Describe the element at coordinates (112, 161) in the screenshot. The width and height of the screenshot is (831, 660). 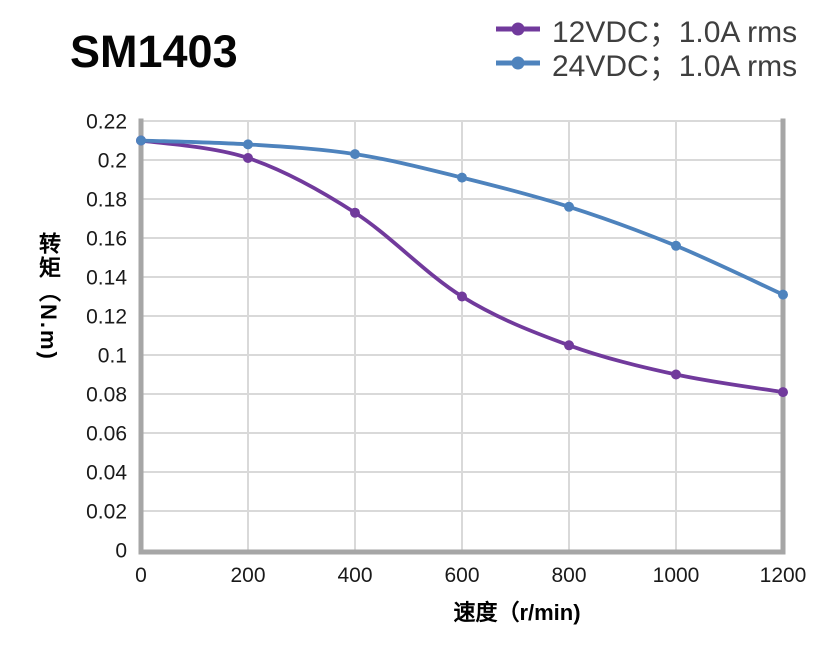
I see `y-tick-label: 0.2` at that location.